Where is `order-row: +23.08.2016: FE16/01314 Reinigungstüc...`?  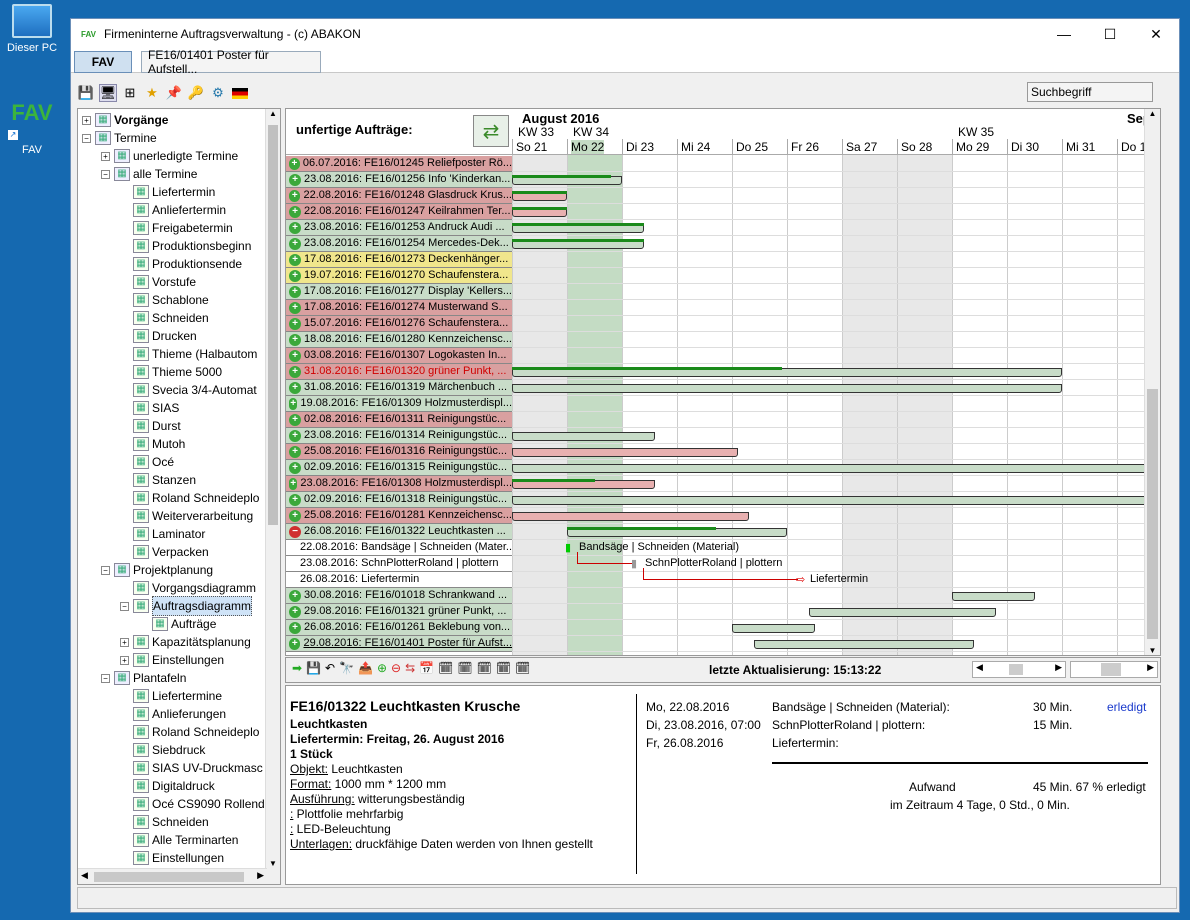
order-row: +23.08.2016: FE16/01314 Reinigungstüc... is located at coordinates (399, 436).